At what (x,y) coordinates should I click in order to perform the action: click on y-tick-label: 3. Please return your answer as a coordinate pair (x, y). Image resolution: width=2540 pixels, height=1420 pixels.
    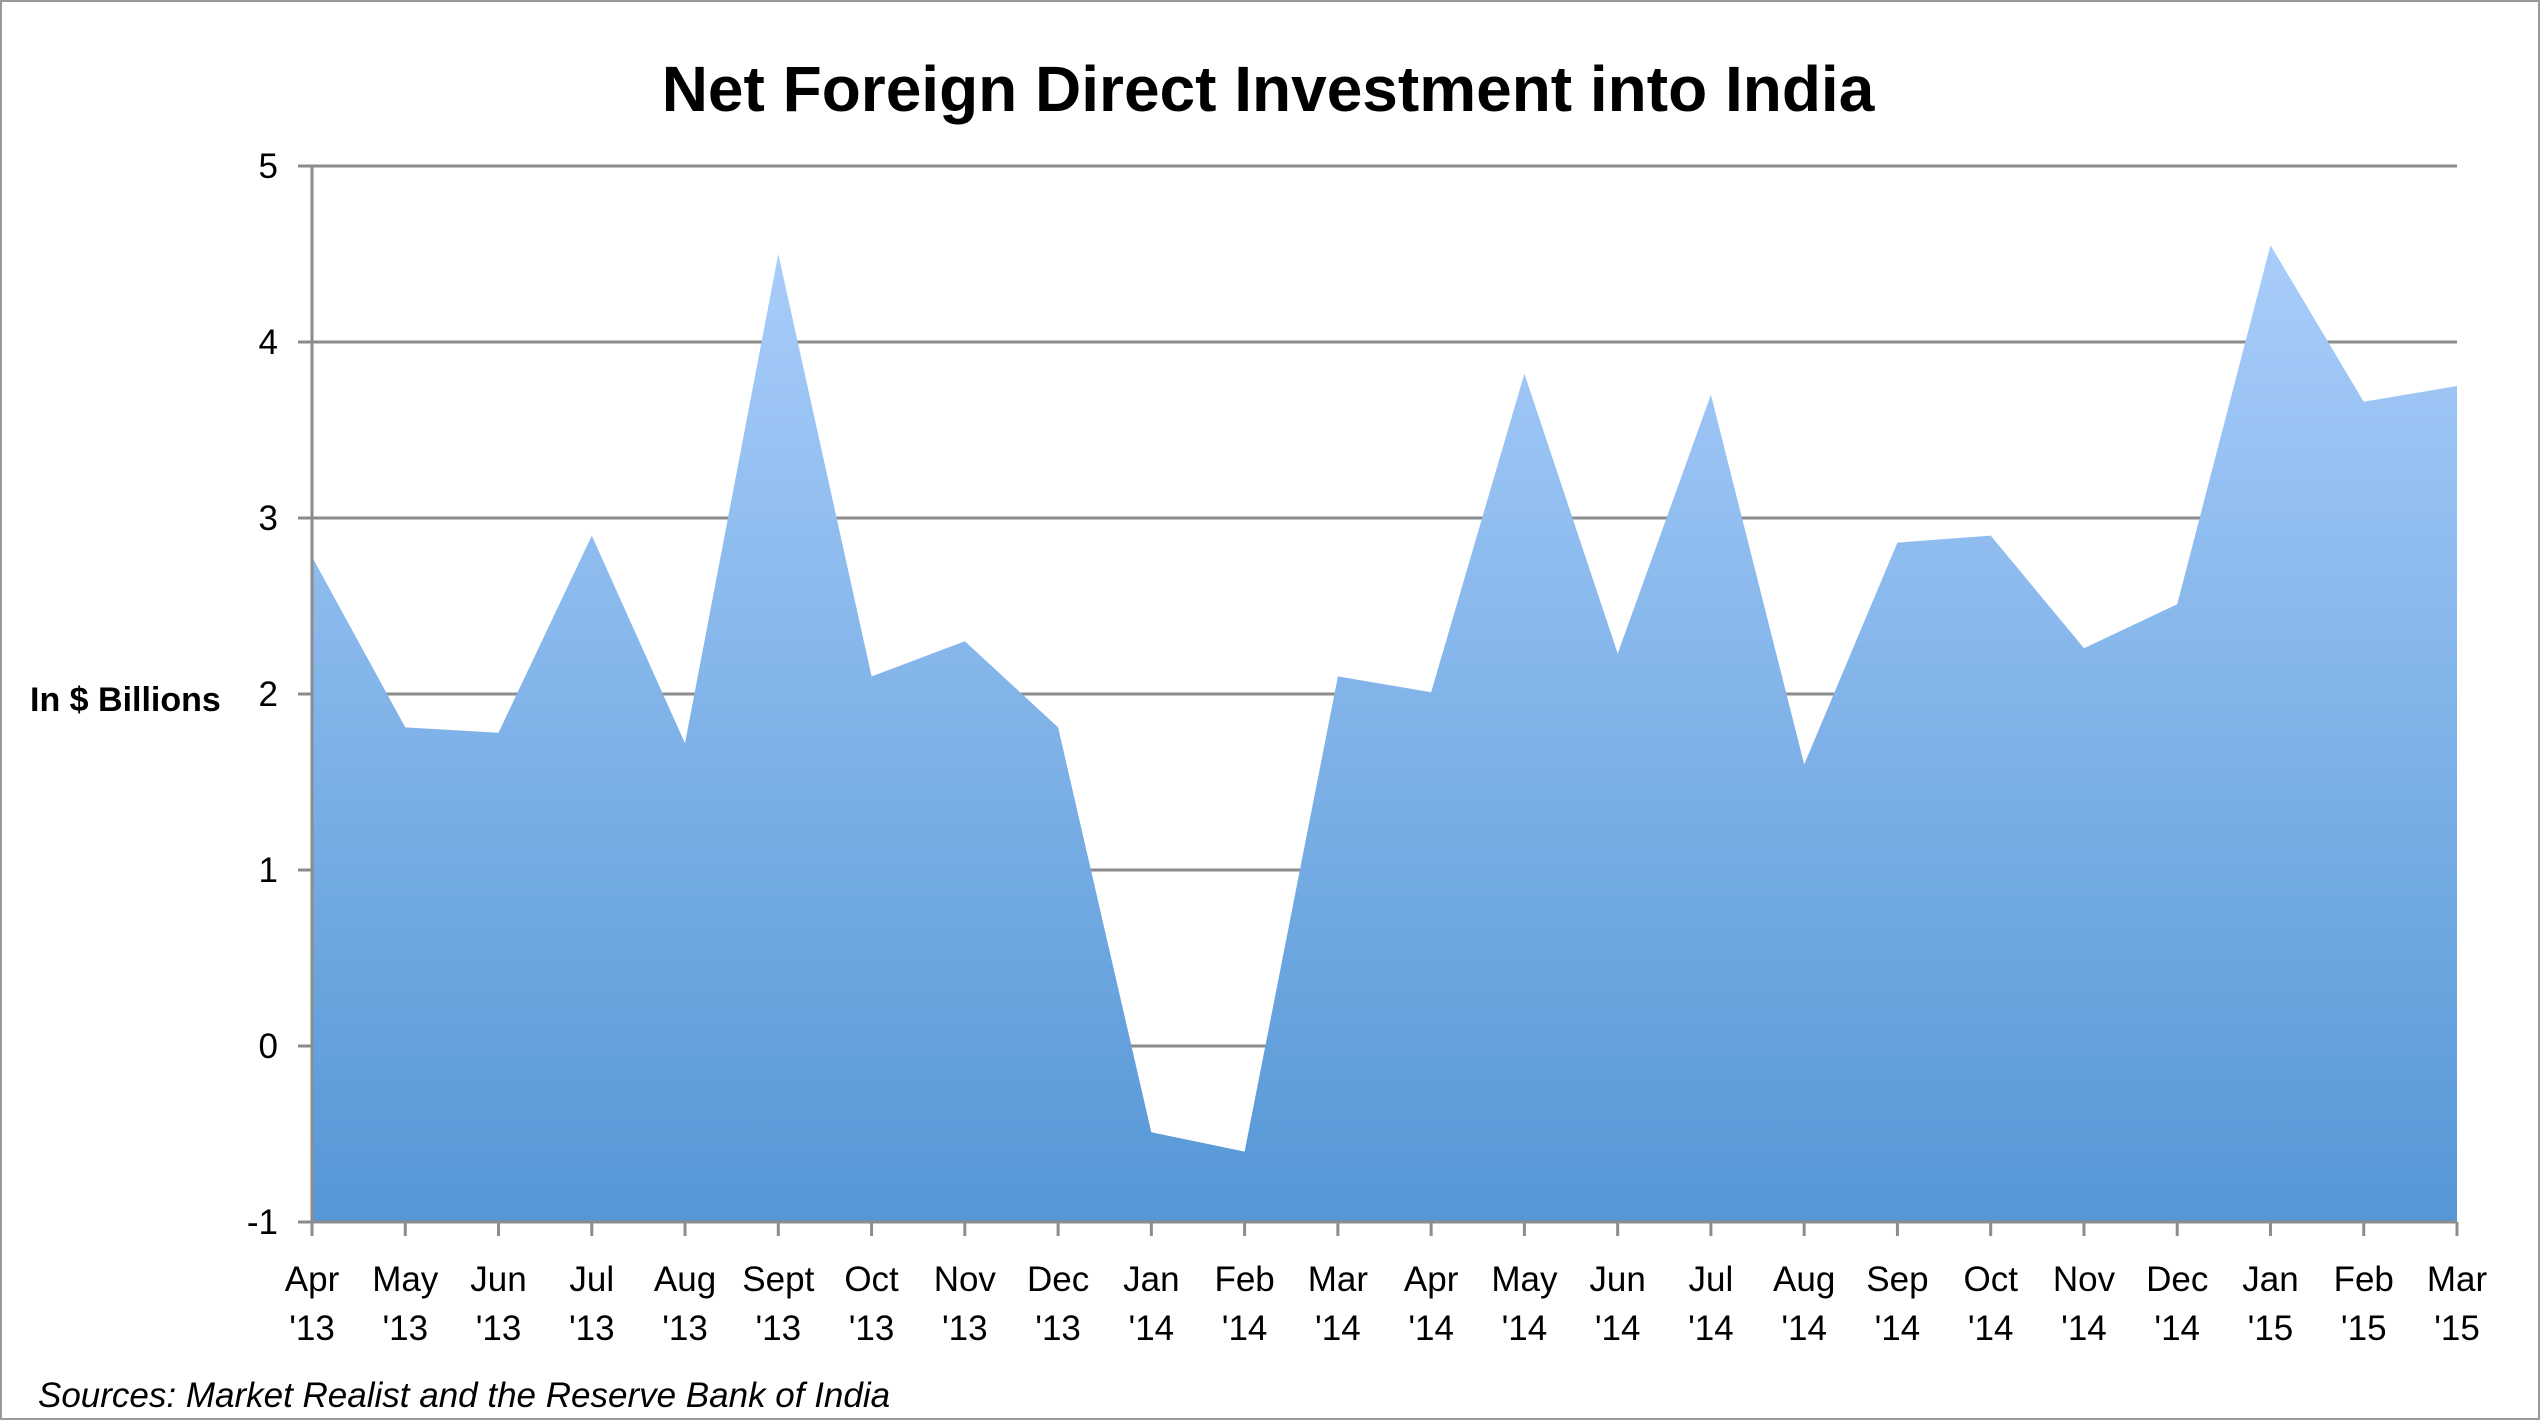
    Looking at the image, I should click on (268, 518).